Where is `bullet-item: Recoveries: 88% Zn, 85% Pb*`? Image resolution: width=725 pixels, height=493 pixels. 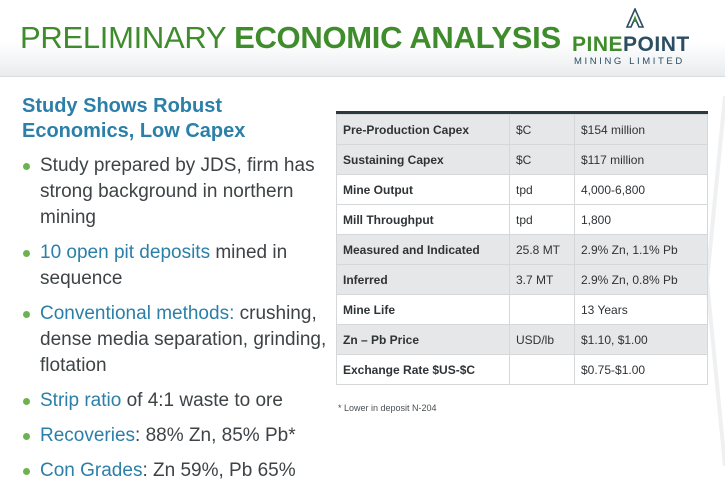
bullet-item: Recoveries: 88% Zn, 85% Pb* is located at coordinates (177, 436).